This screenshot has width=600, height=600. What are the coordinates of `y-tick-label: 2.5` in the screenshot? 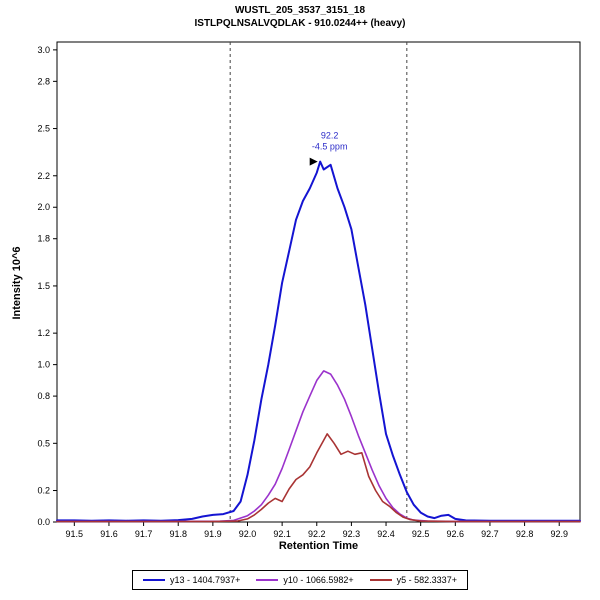 It's located at (43, 129).